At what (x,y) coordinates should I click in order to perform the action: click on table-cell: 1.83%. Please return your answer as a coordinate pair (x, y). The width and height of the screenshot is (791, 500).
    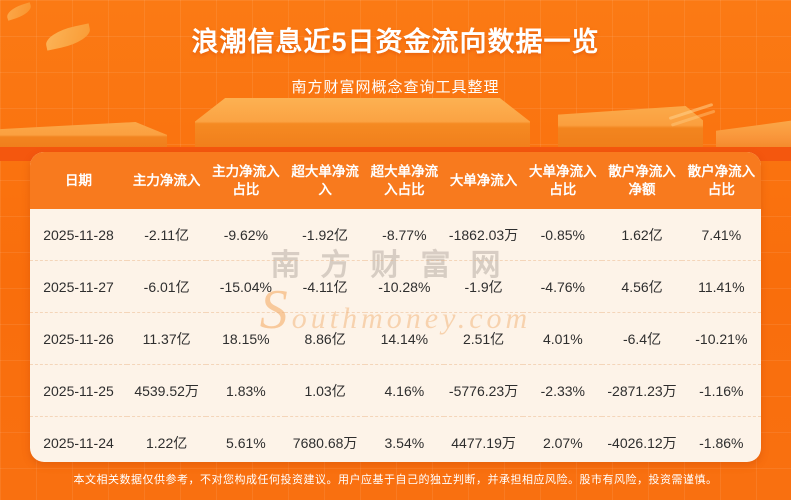
    Looking at the image, I should click on (246, 390).